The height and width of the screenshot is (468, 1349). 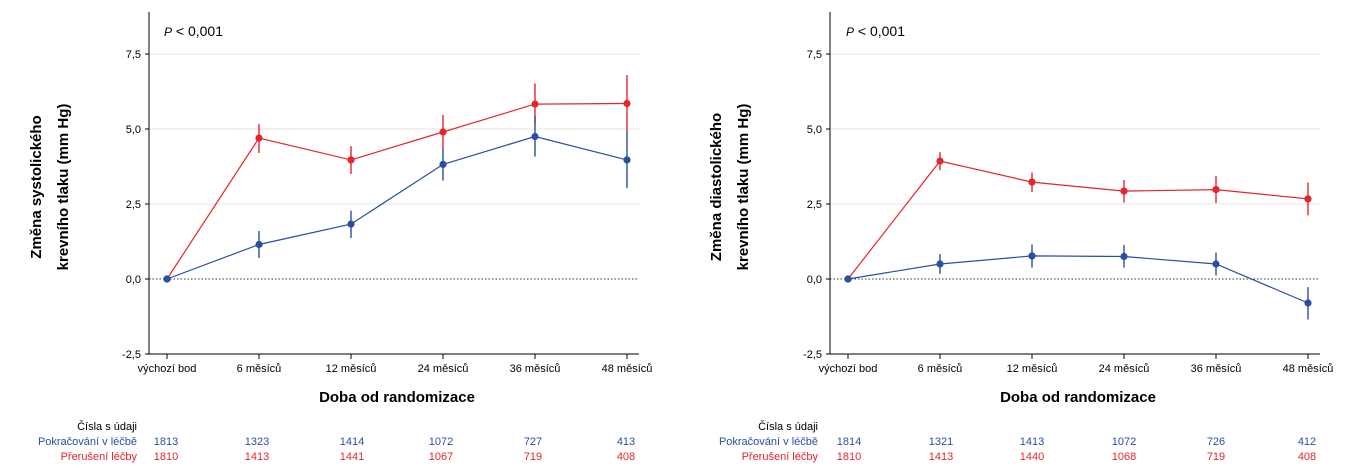 What do you see at coordinates (352, 442) in the screenshot?
I see `table-cell: 1414` at bounding box center [352, 442].